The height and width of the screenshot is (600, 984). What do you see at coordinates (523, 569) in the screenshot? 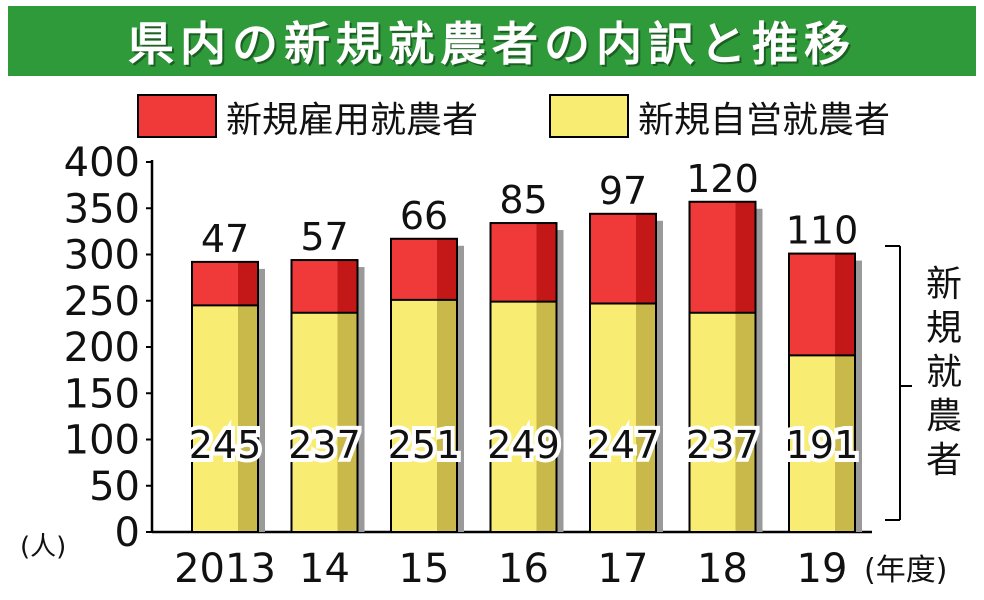
I see `x-tick-label: 16` at bounding box center [523, 569].